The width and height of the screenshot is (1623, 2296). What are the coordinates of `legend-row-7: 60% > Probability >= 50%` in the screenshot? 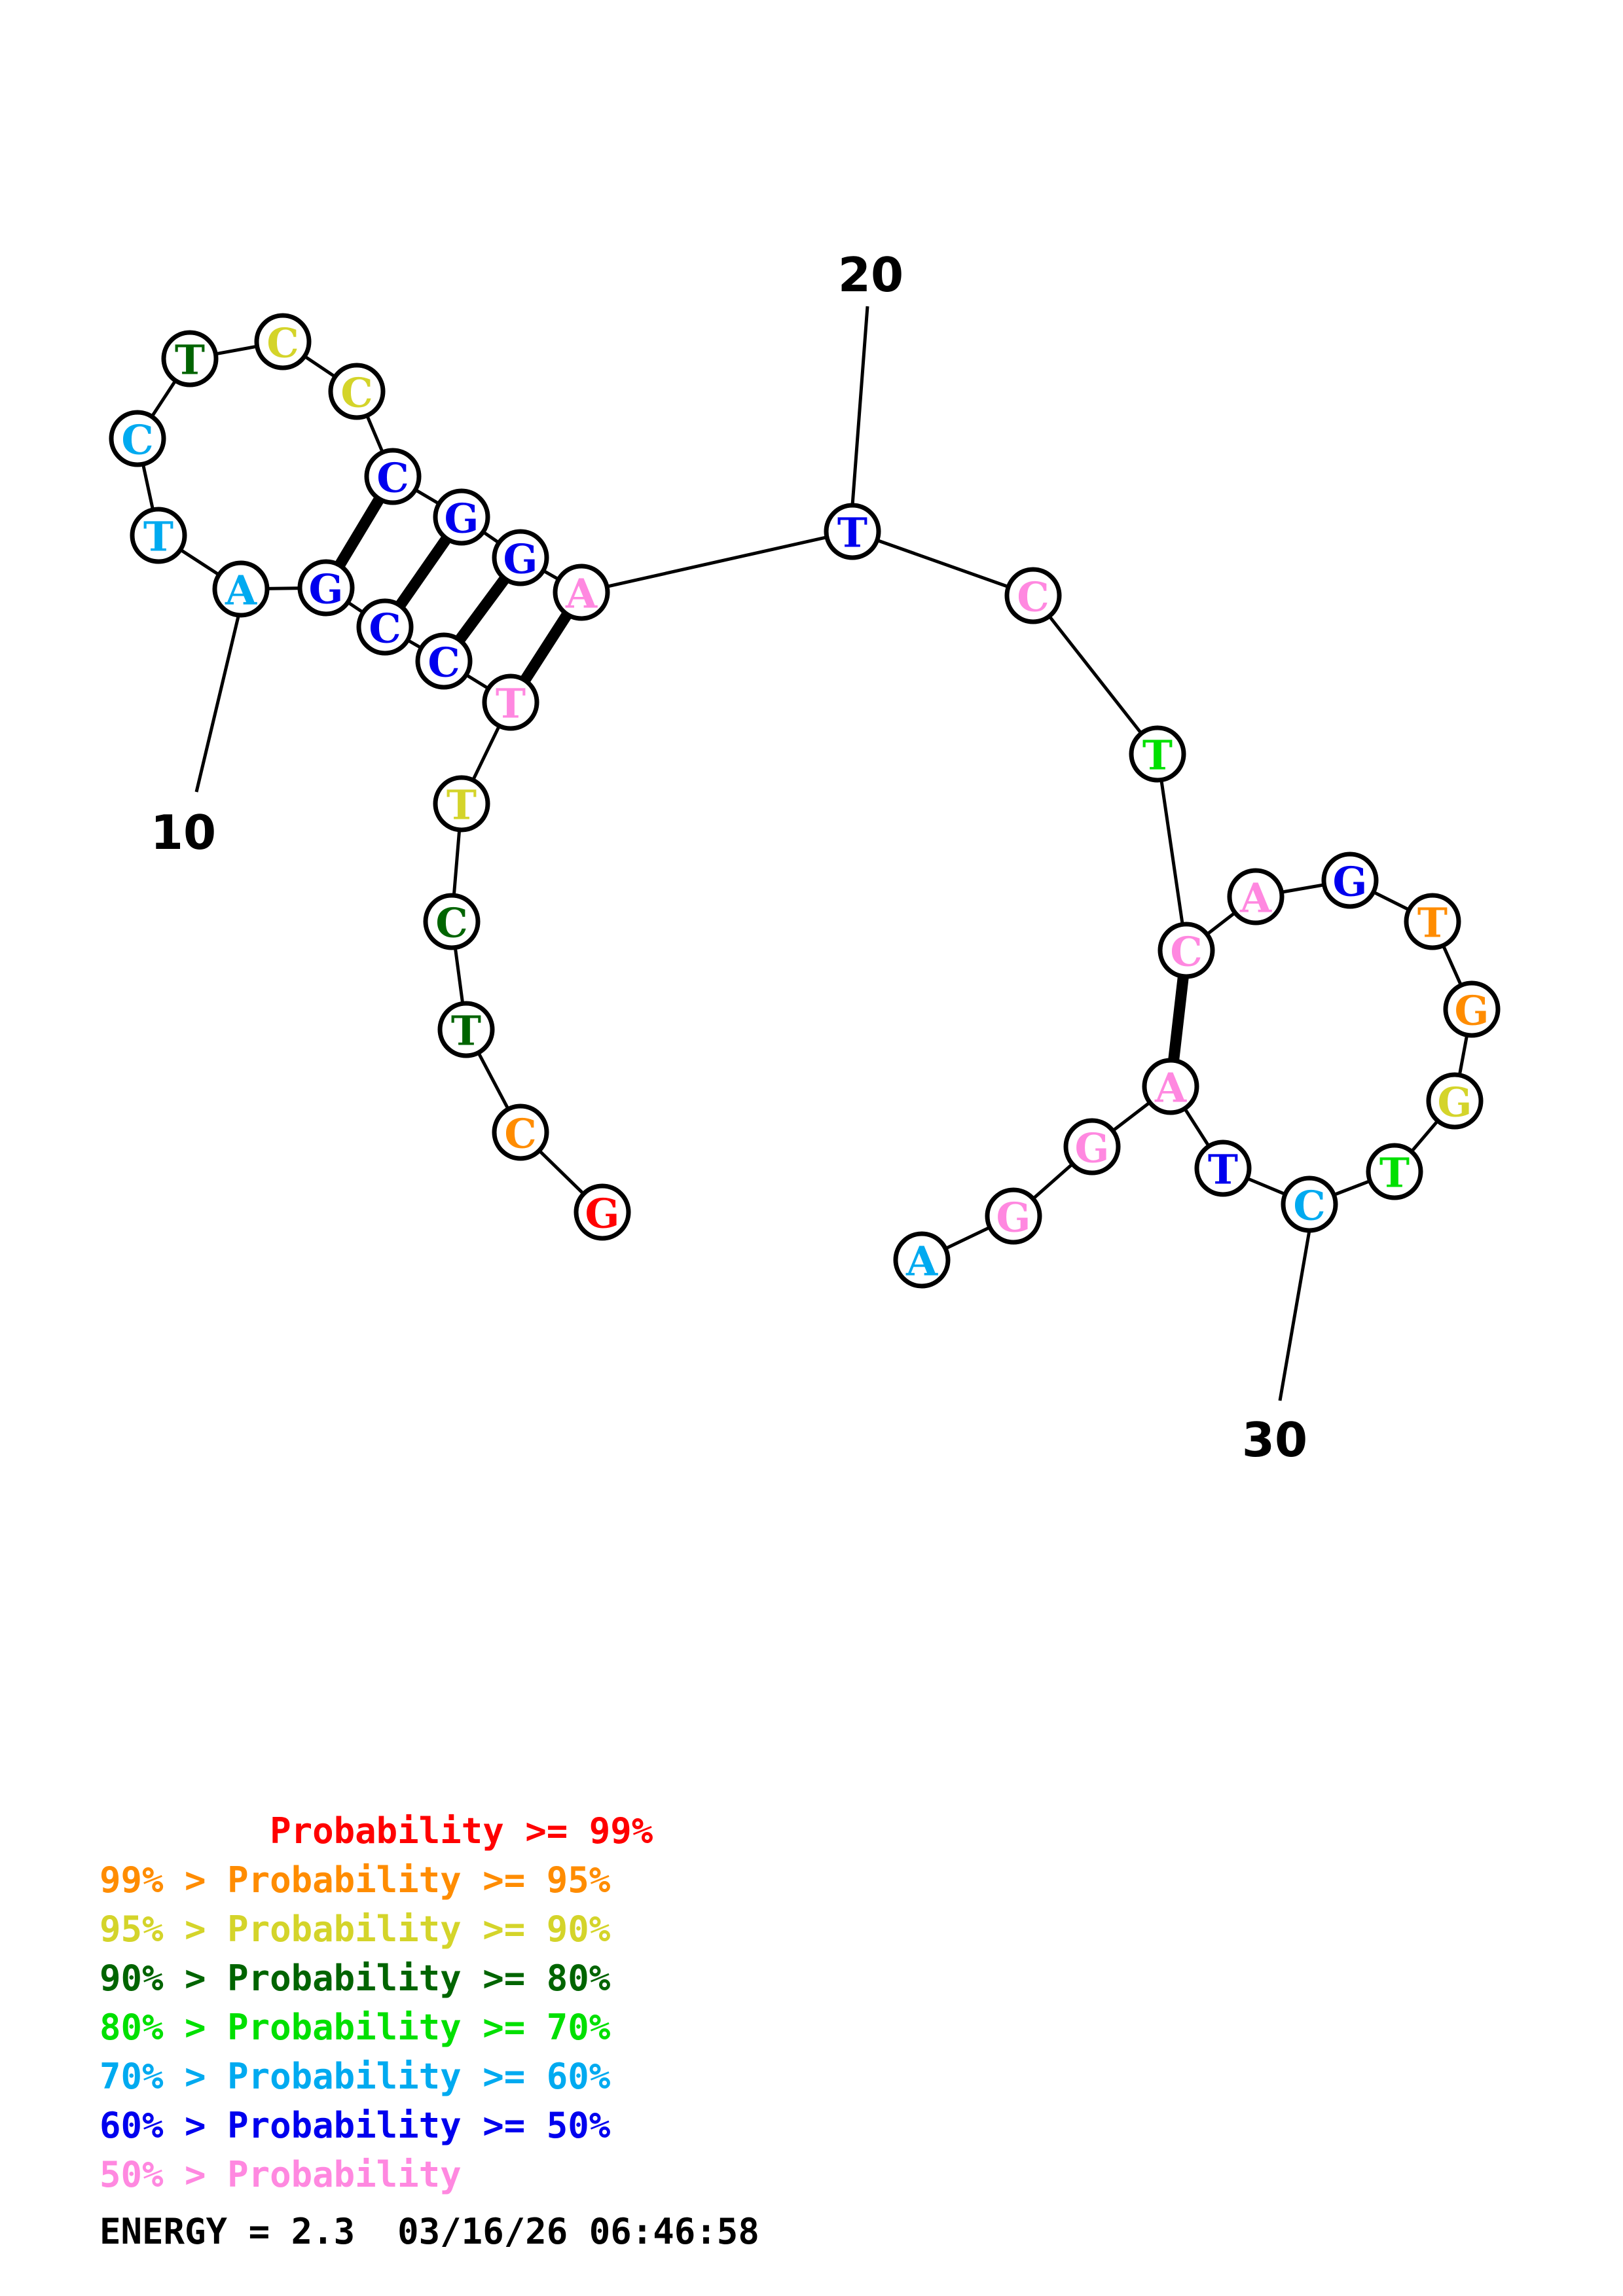 It's located at (355, 2125).